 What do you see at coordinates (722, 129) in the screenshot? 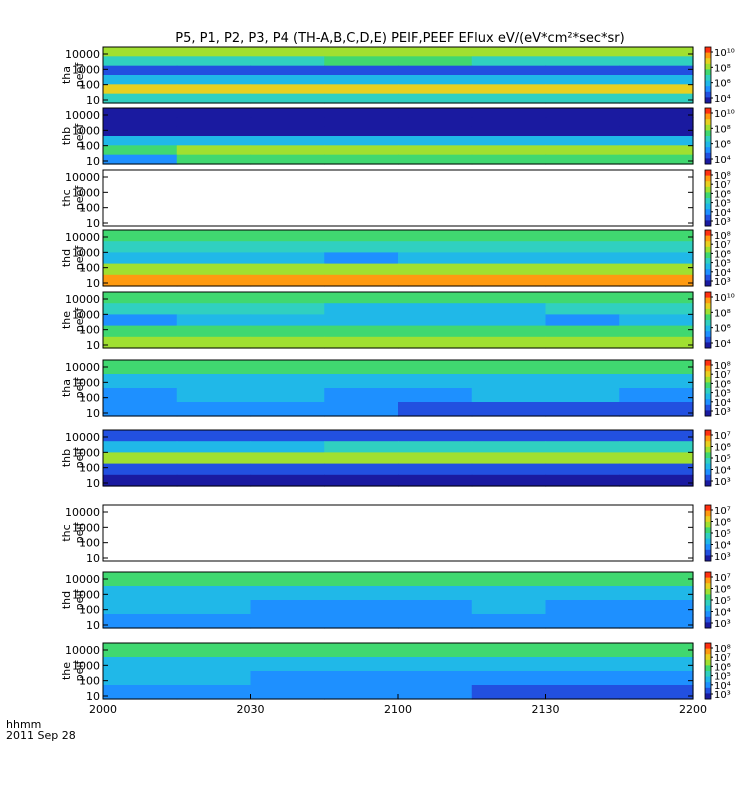
I see `colorbar-tick-label: 10⁸` at bounding box center [722, 129].